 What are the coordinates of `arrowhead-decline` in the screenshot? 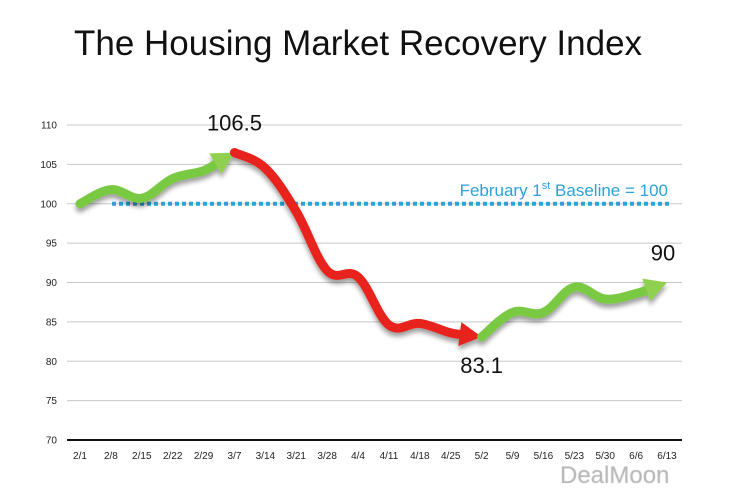 It's located at (470, 334).